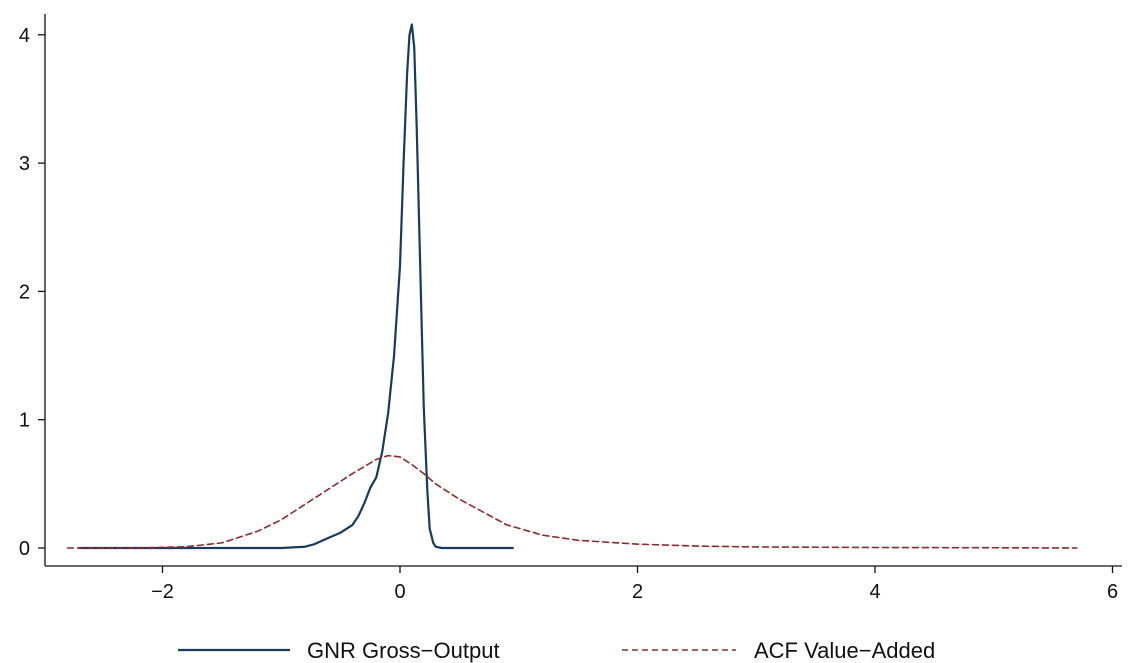 Image resolution: width=1135 pixels, height=663 pixels. What do you see at coordinates (24, 421) in the screenshot?
I see `y-tick-label: 1` at bounding box center [24, 421].